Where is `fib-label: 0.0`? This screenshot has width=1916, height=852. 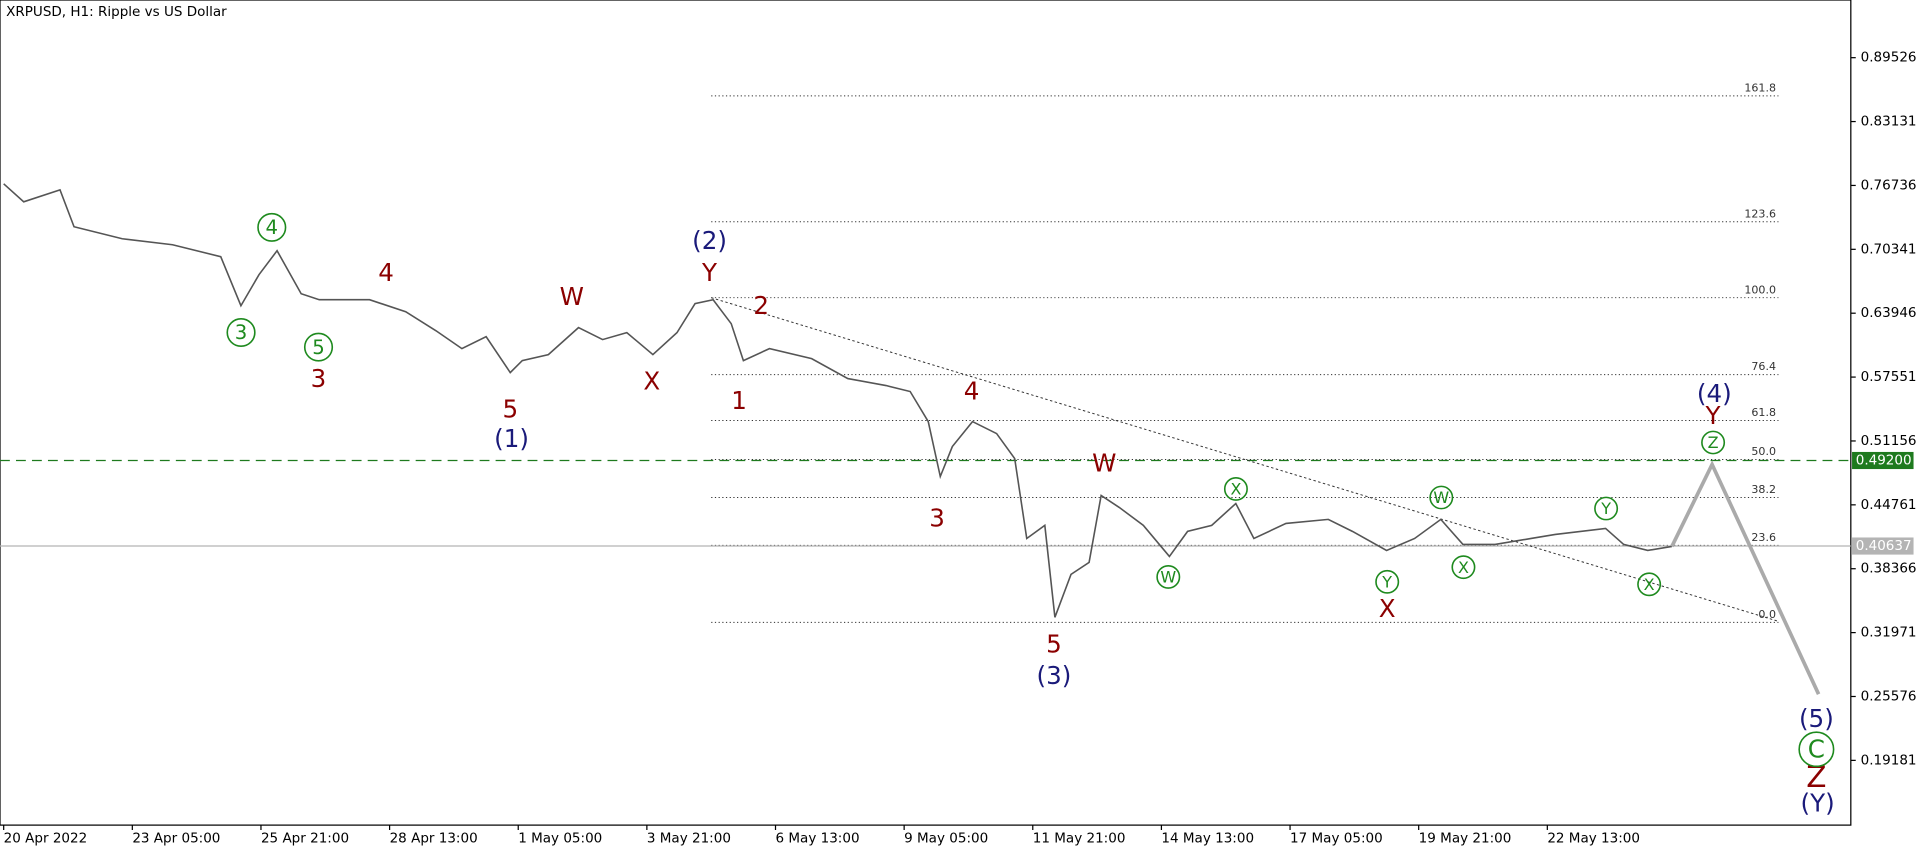
fib-label: 0.0 is located at coordinates (1767, 614).